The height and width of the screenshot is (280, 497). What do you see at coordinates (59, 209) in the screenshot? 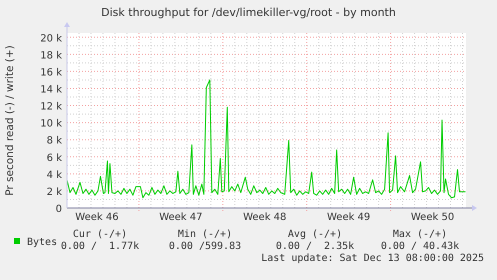
I see `y-tick-label: 0` at bounding box center [59, 209].